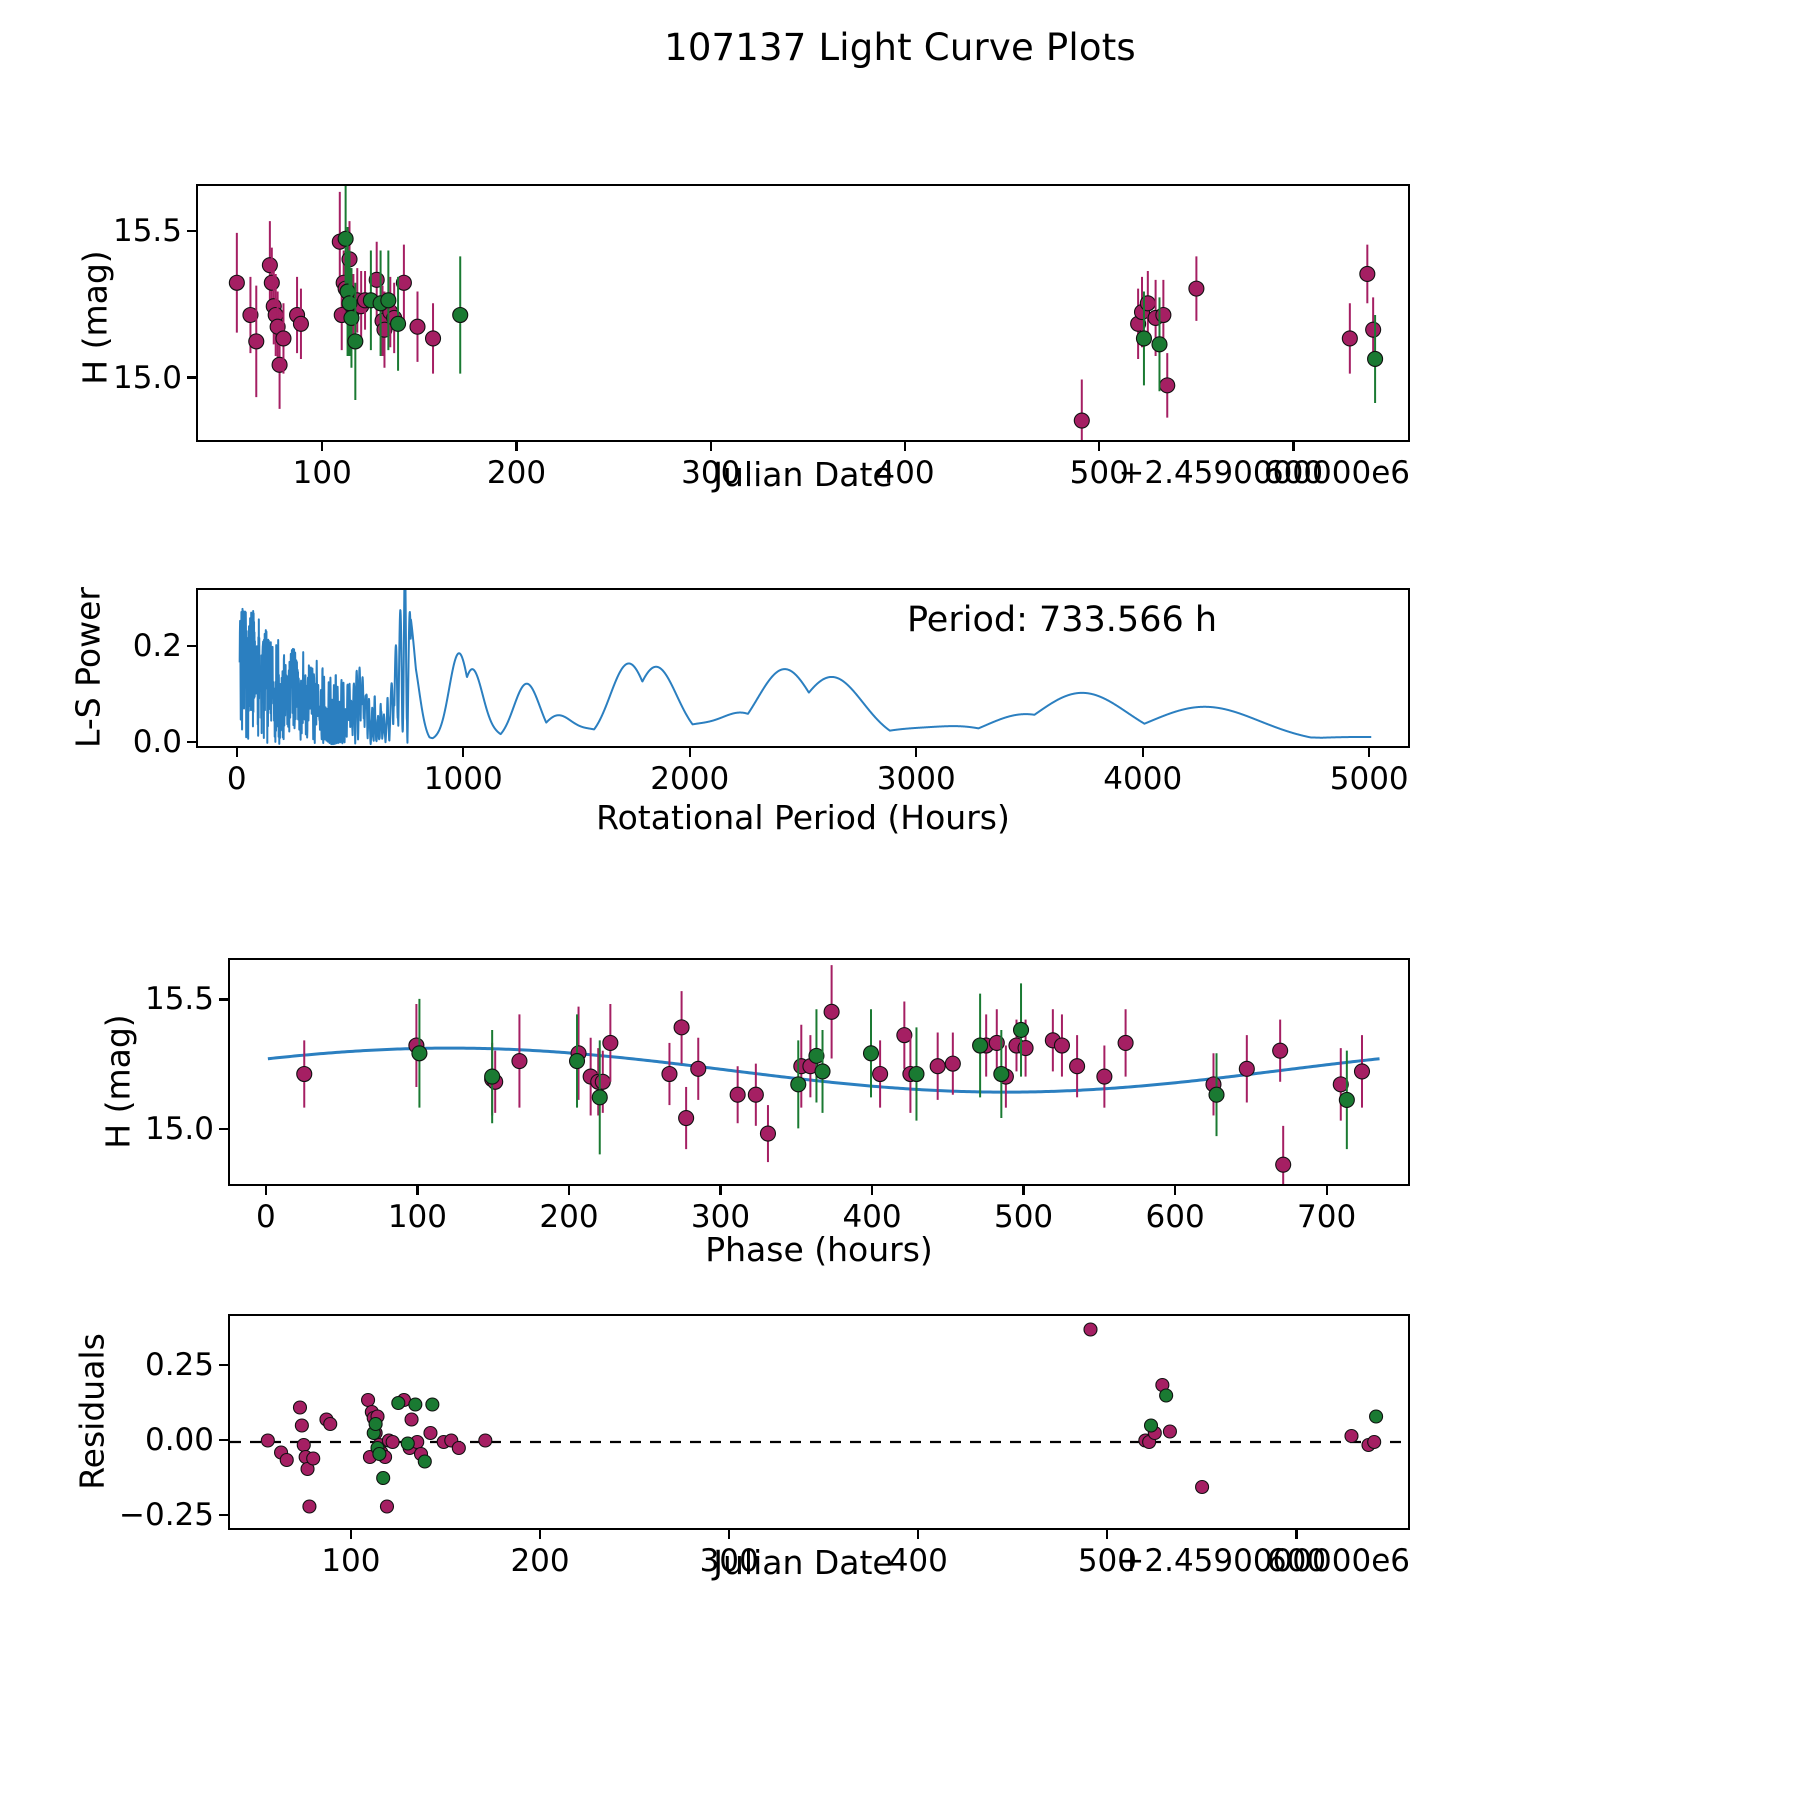 The width and height of the screenshot is (1800, 1800). Describe the element at coordinates (690, 779) in the screenshot. I see `x-tick-label: 2000` at that location.